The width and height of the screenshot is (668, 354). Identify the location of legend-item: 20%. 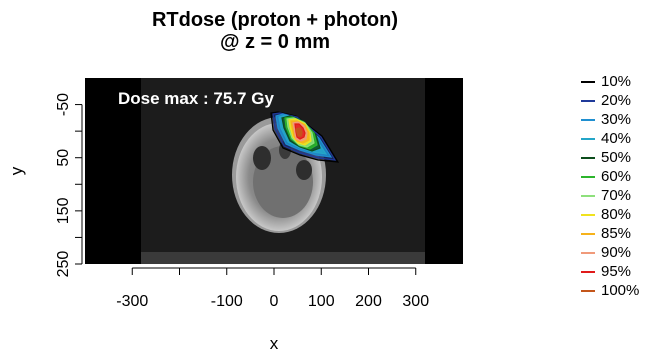
(620, 100).